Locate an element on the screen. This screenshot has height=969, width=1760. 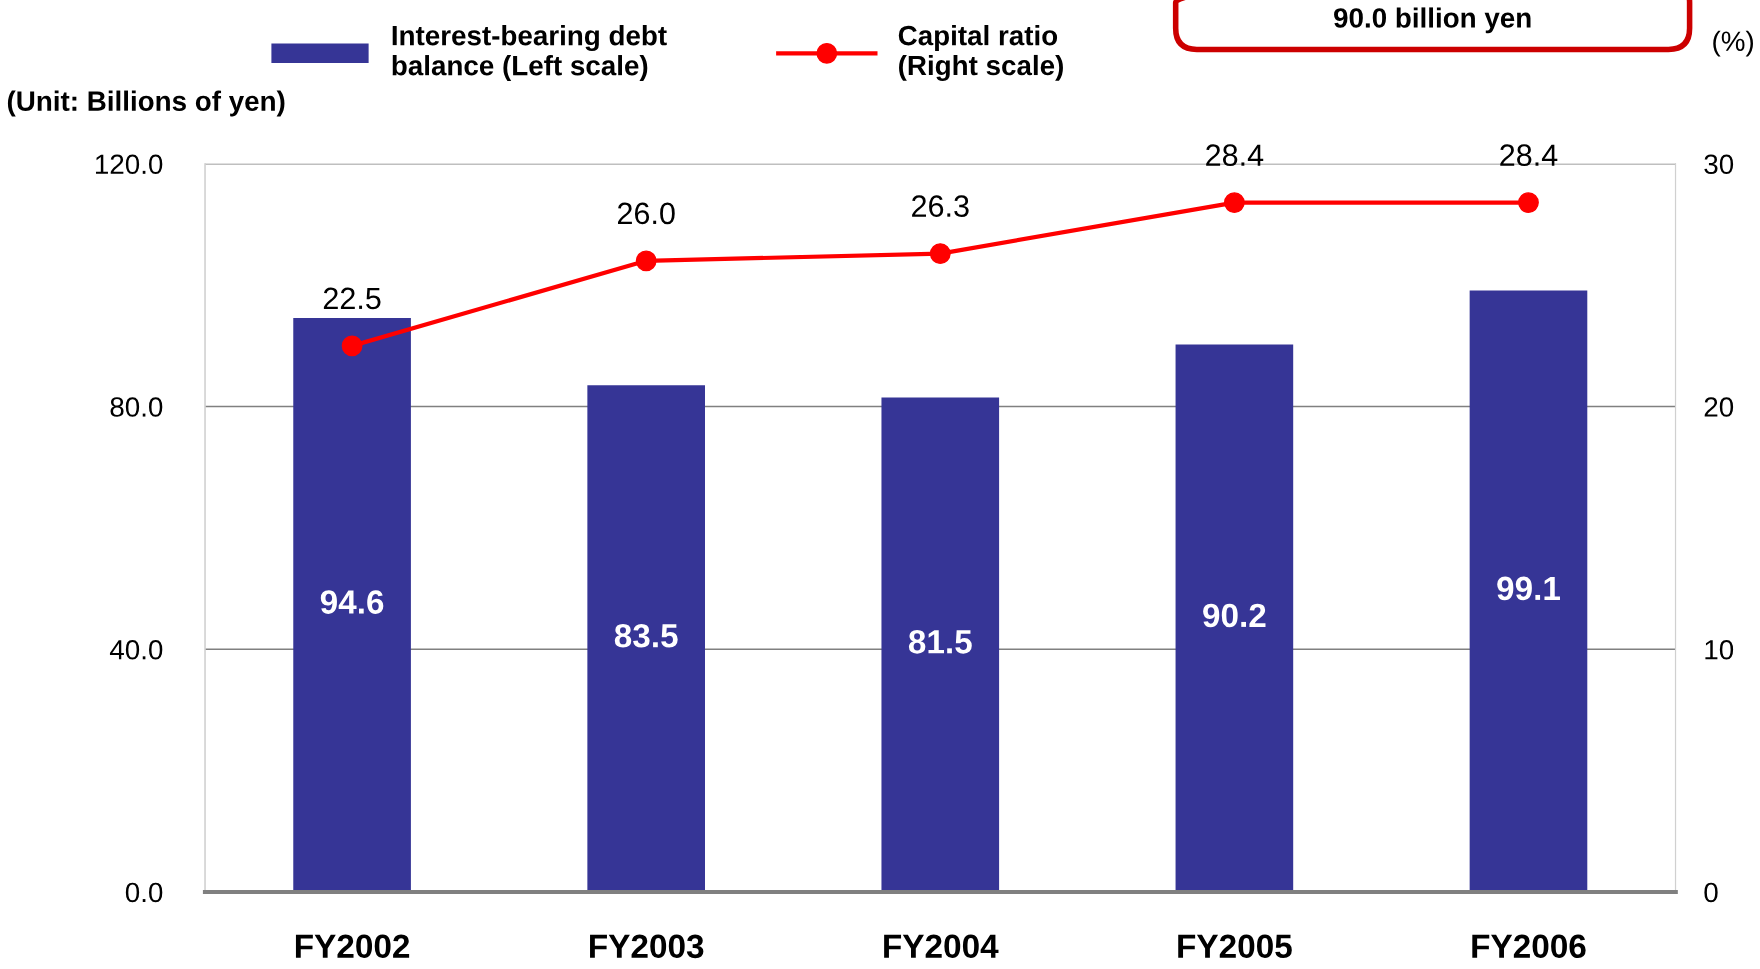
legend-label: Capital ratio (Right scale) is located at coordinates (980, 53).